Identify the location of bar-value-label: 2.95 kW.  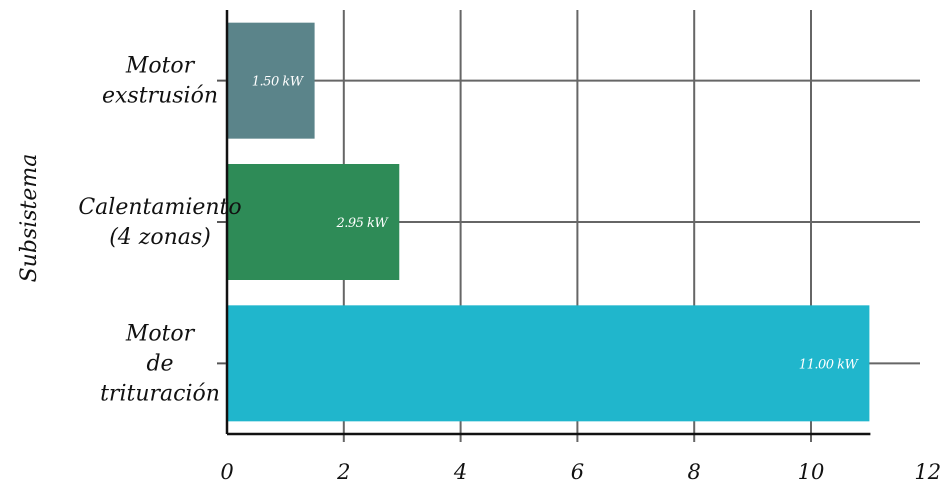
(362, 223).